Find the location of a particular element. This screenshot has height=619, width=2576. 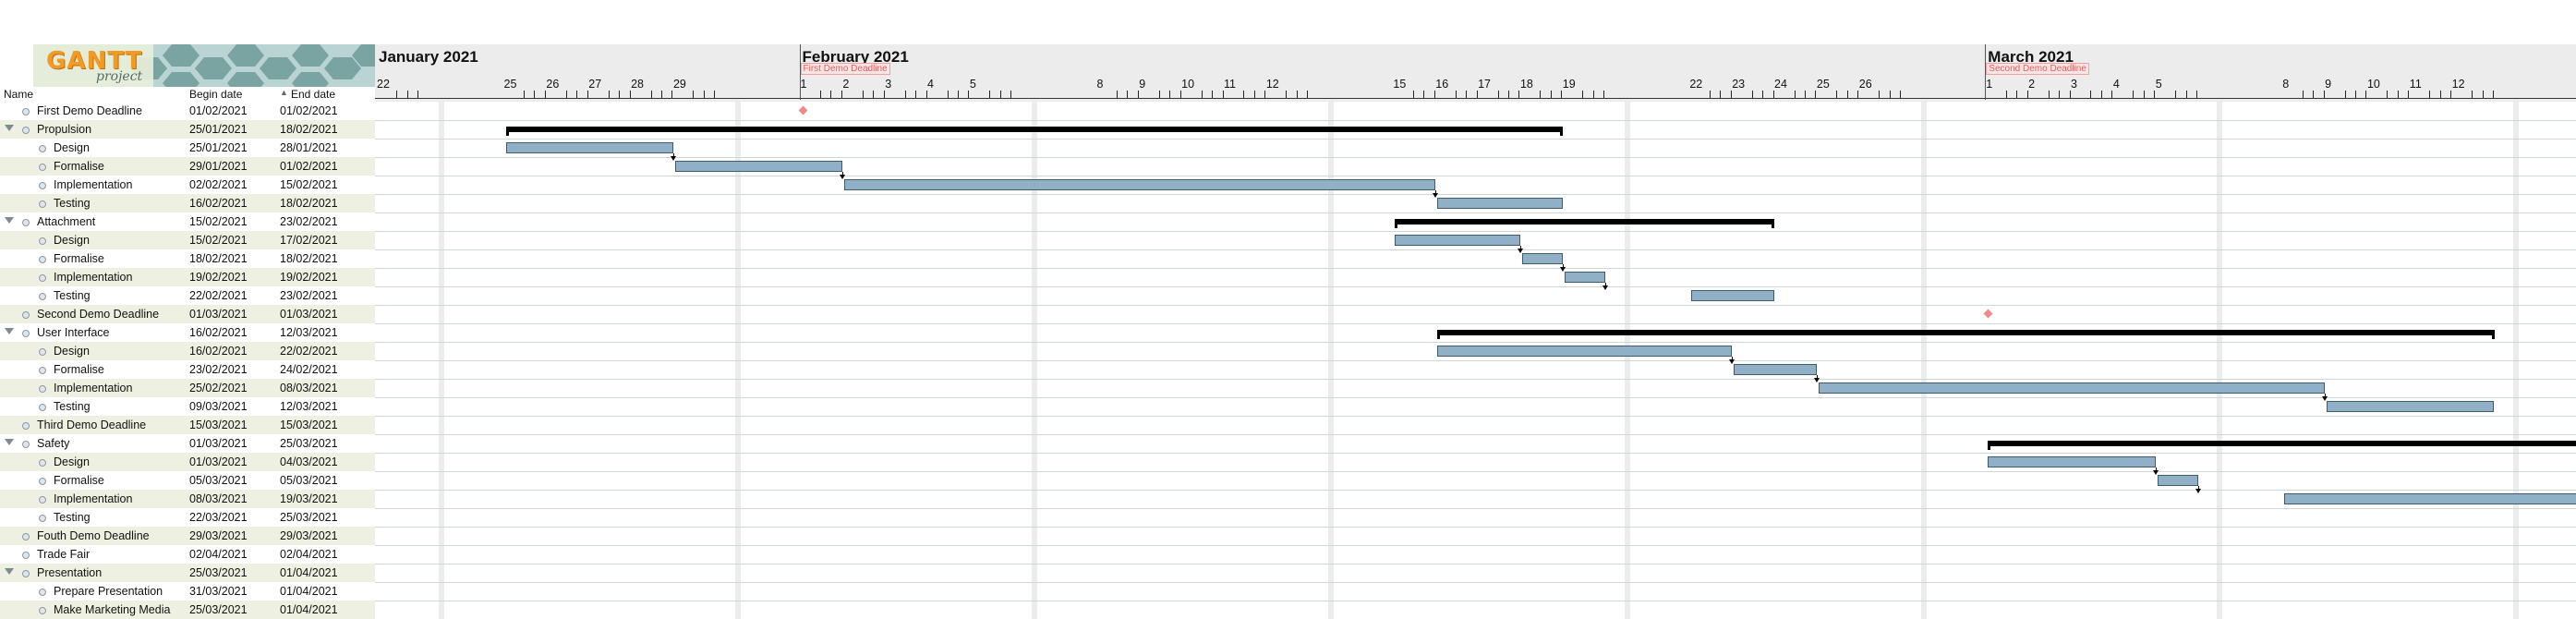

task-name: Implementation is located at coordinates (93, 388).